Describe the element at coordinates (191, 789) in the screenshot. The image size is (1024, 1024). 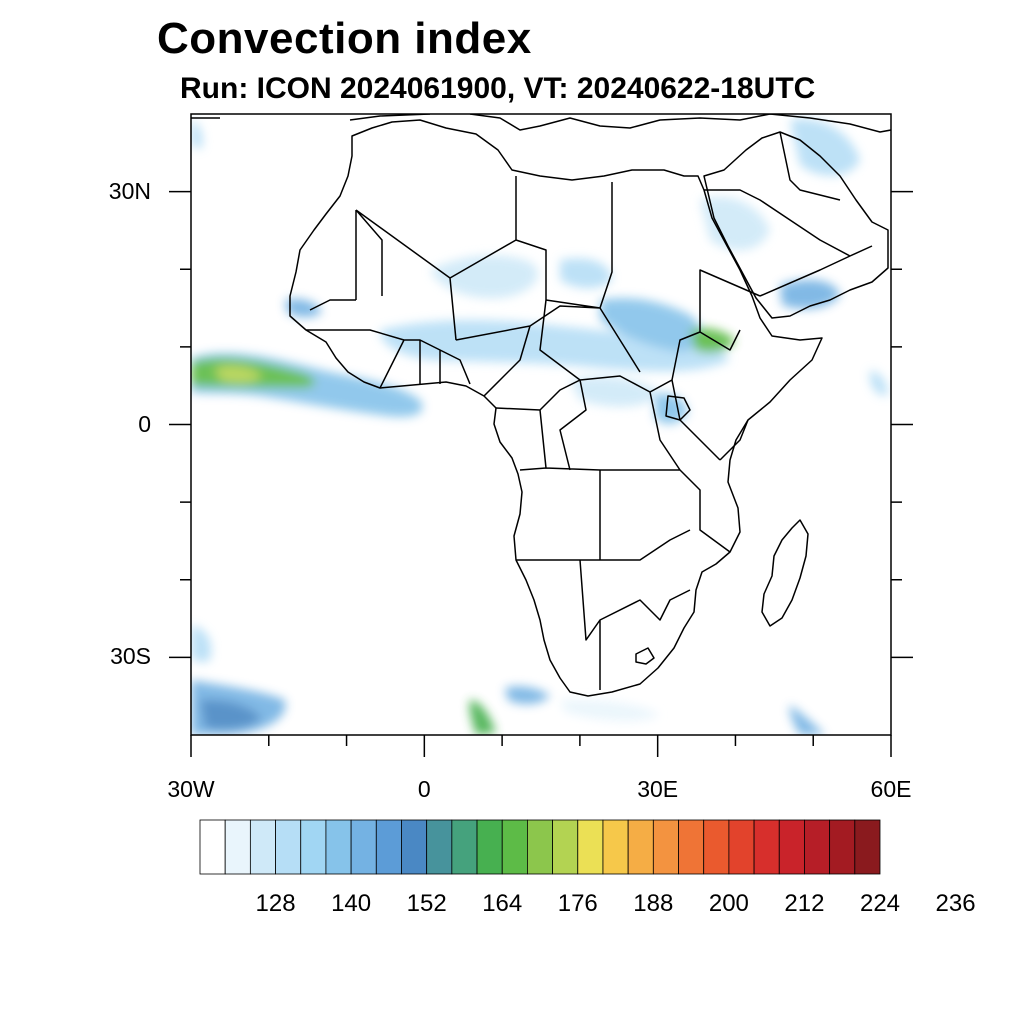
I see `lon-label: 30W` at that location.